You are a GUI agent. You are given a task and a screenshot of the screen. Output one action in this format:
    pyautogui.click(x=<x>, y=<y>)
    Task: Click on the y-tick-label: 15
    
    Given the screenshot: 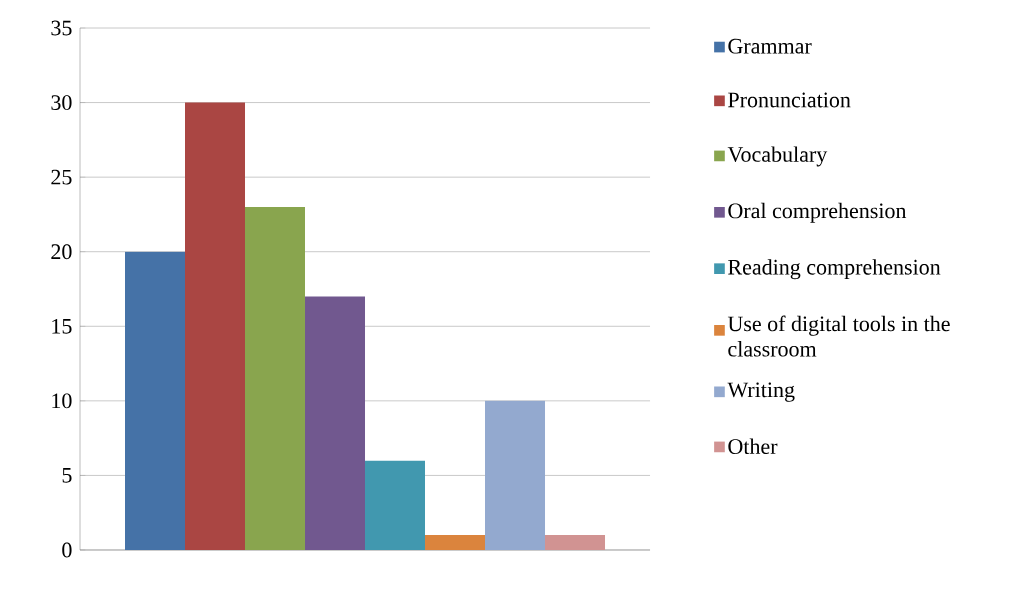 What is the action you would take?
    pyautogui.click(x=62, y=326)
    